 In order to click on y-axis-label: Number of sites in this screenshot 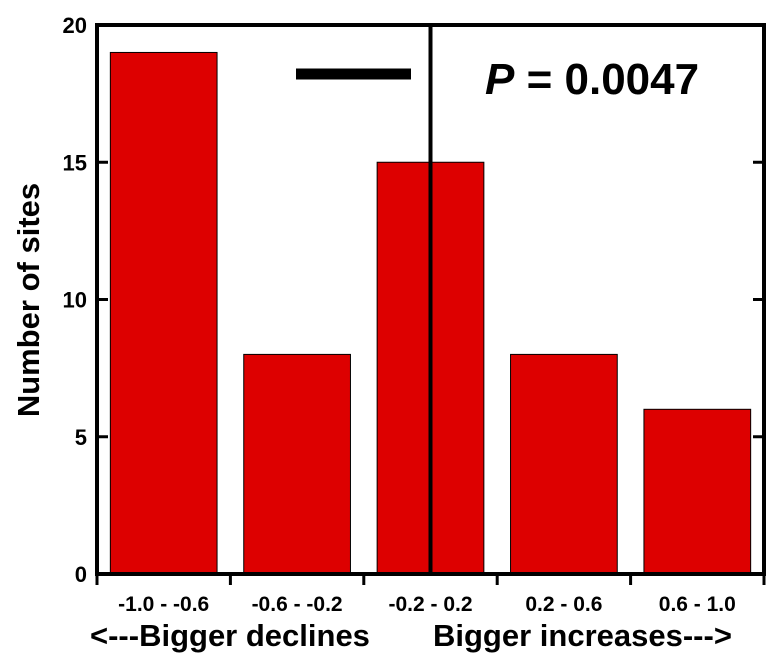, I will do `click(28, 300)`.